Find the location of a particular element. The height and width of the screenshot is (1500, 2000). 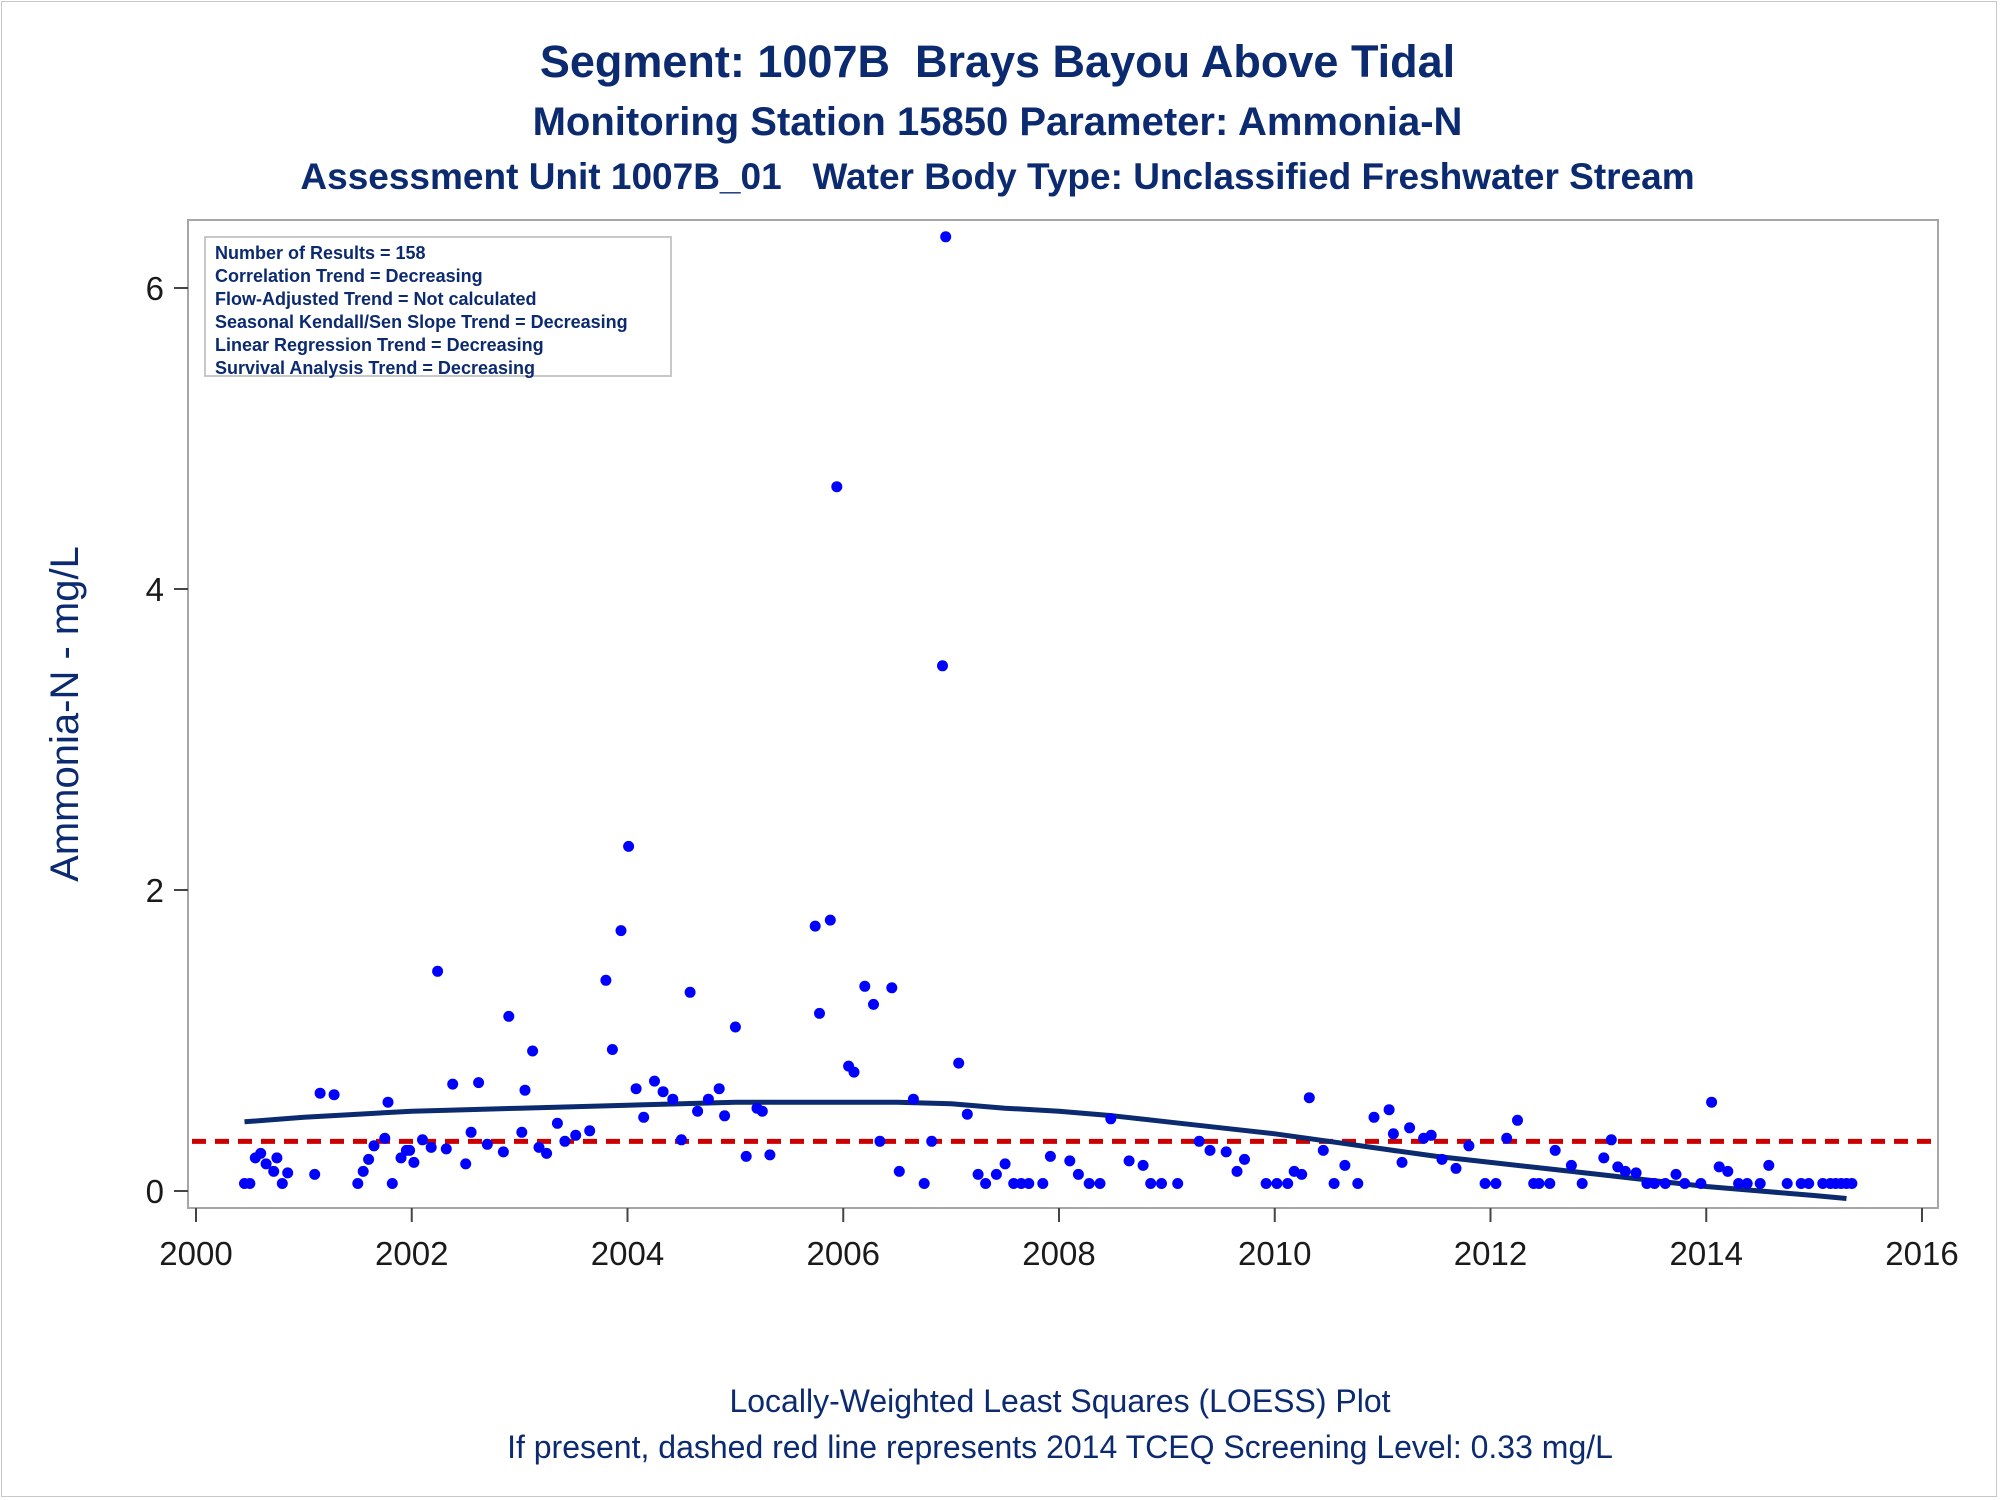

stat-linear-regression-trend: Linear Regression Trend = Decreasing is located at coordinates (379, 345).